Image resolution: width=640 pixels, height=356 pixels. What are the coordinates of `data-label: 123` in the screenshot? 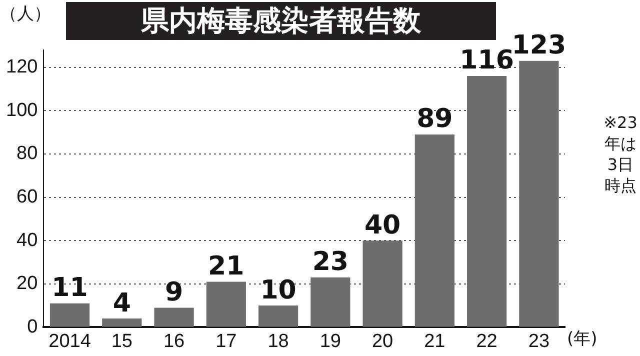 It's located at (539, 45).